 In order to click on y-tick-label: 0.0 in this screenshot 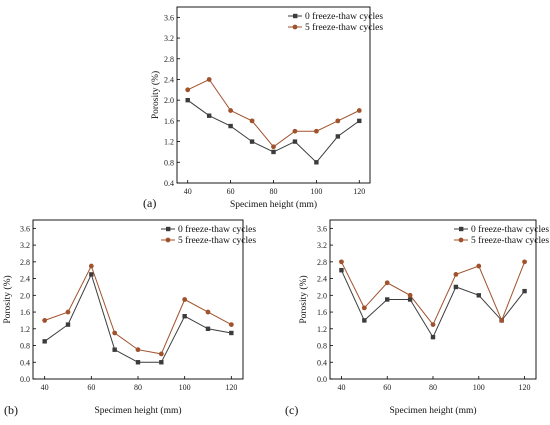, I will do `click(322, 379)`.